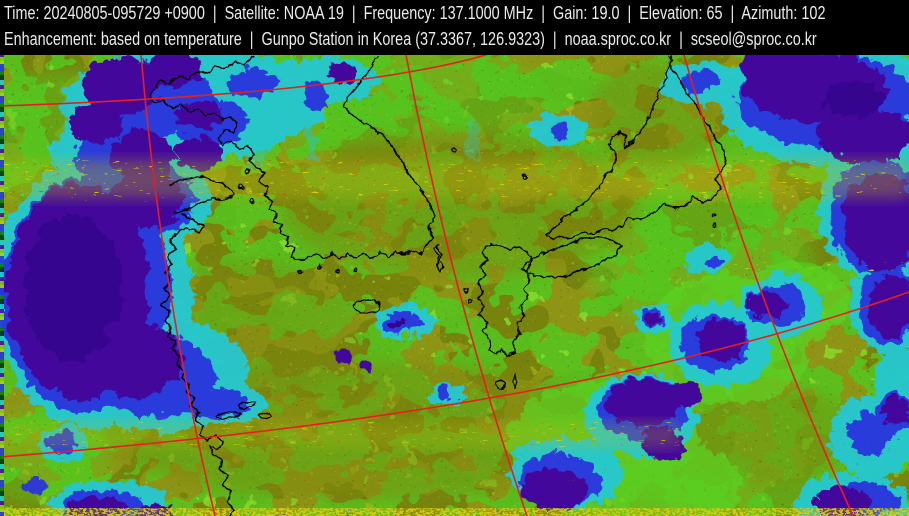  Describe the element at coordinates (2, 285) in the screenshot. I see `sync-edge-artifact` at that location.